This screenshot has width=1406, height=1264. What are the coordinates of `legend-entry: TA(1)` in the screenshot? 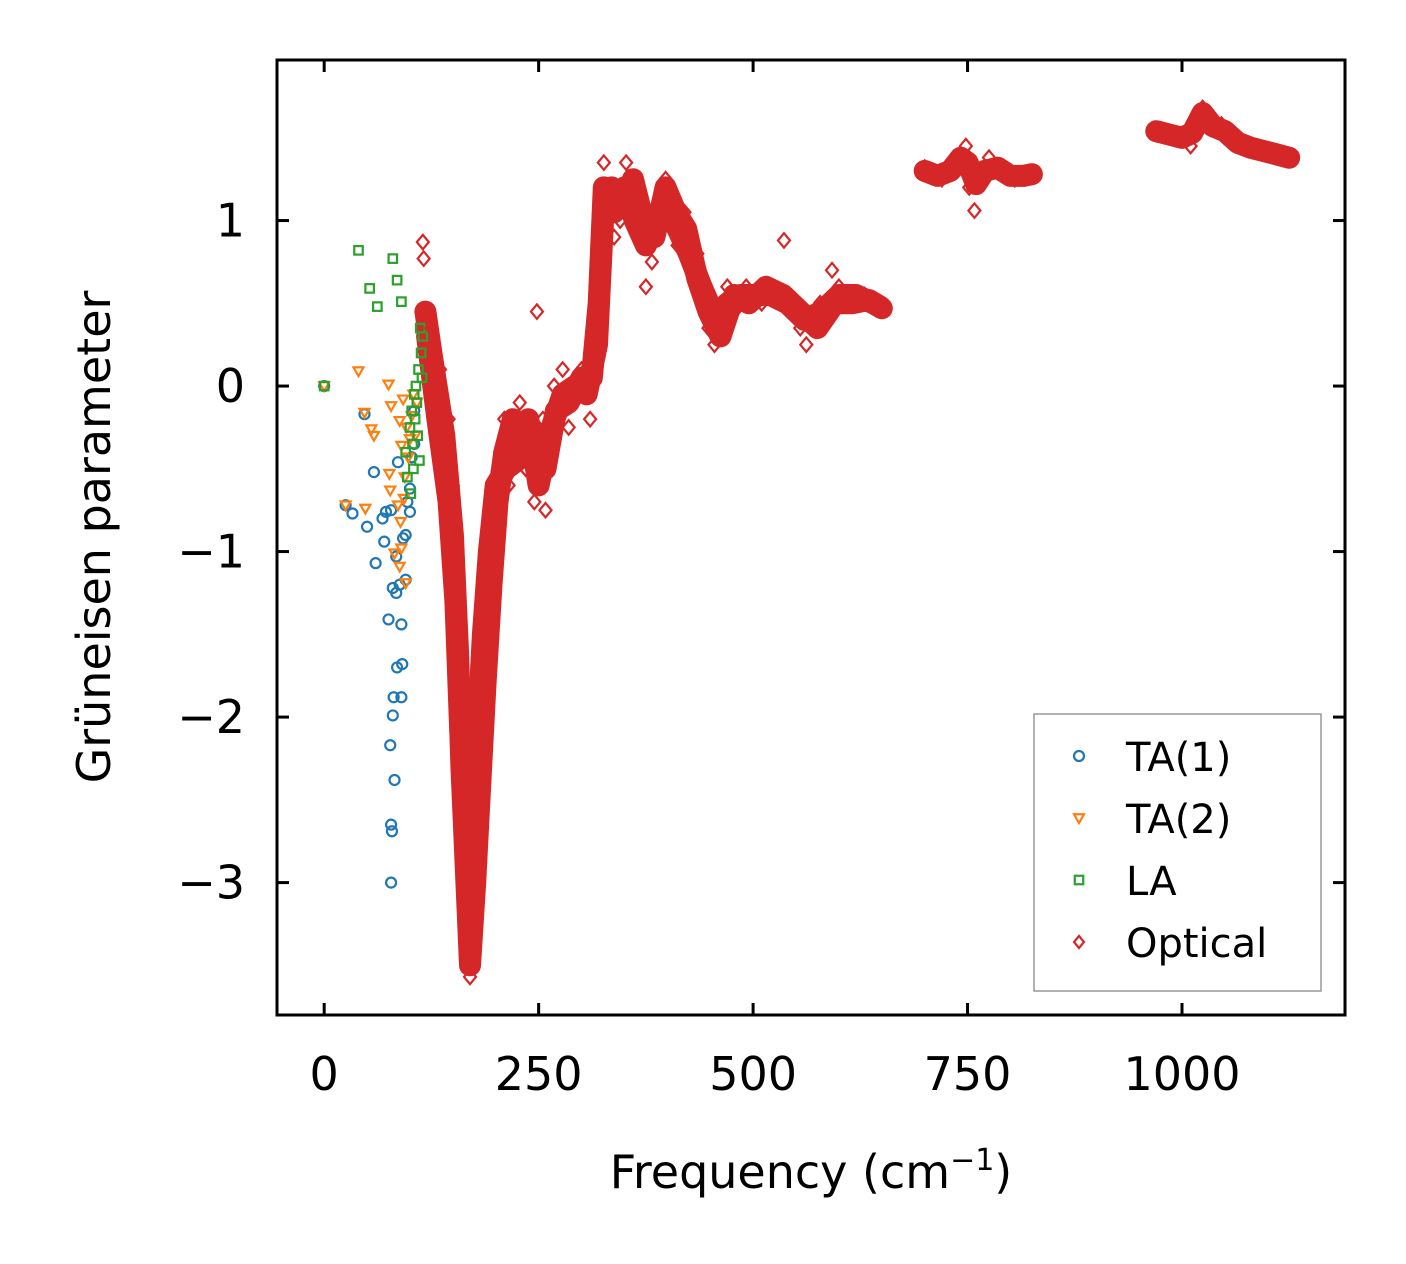 It's located at (1151, 758).